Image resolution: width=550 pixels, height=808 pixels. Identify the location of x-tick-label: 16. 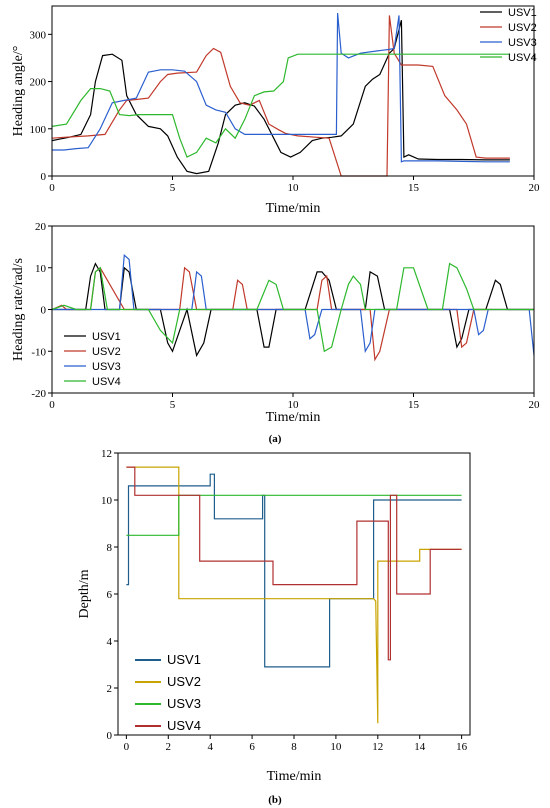
(462, 747).